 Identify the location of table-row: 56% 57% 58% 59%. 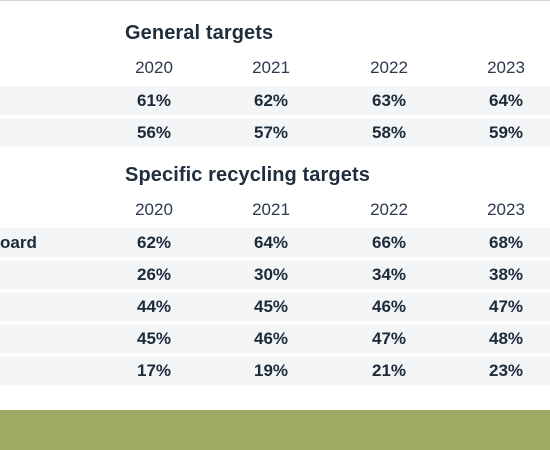
(275, 132).